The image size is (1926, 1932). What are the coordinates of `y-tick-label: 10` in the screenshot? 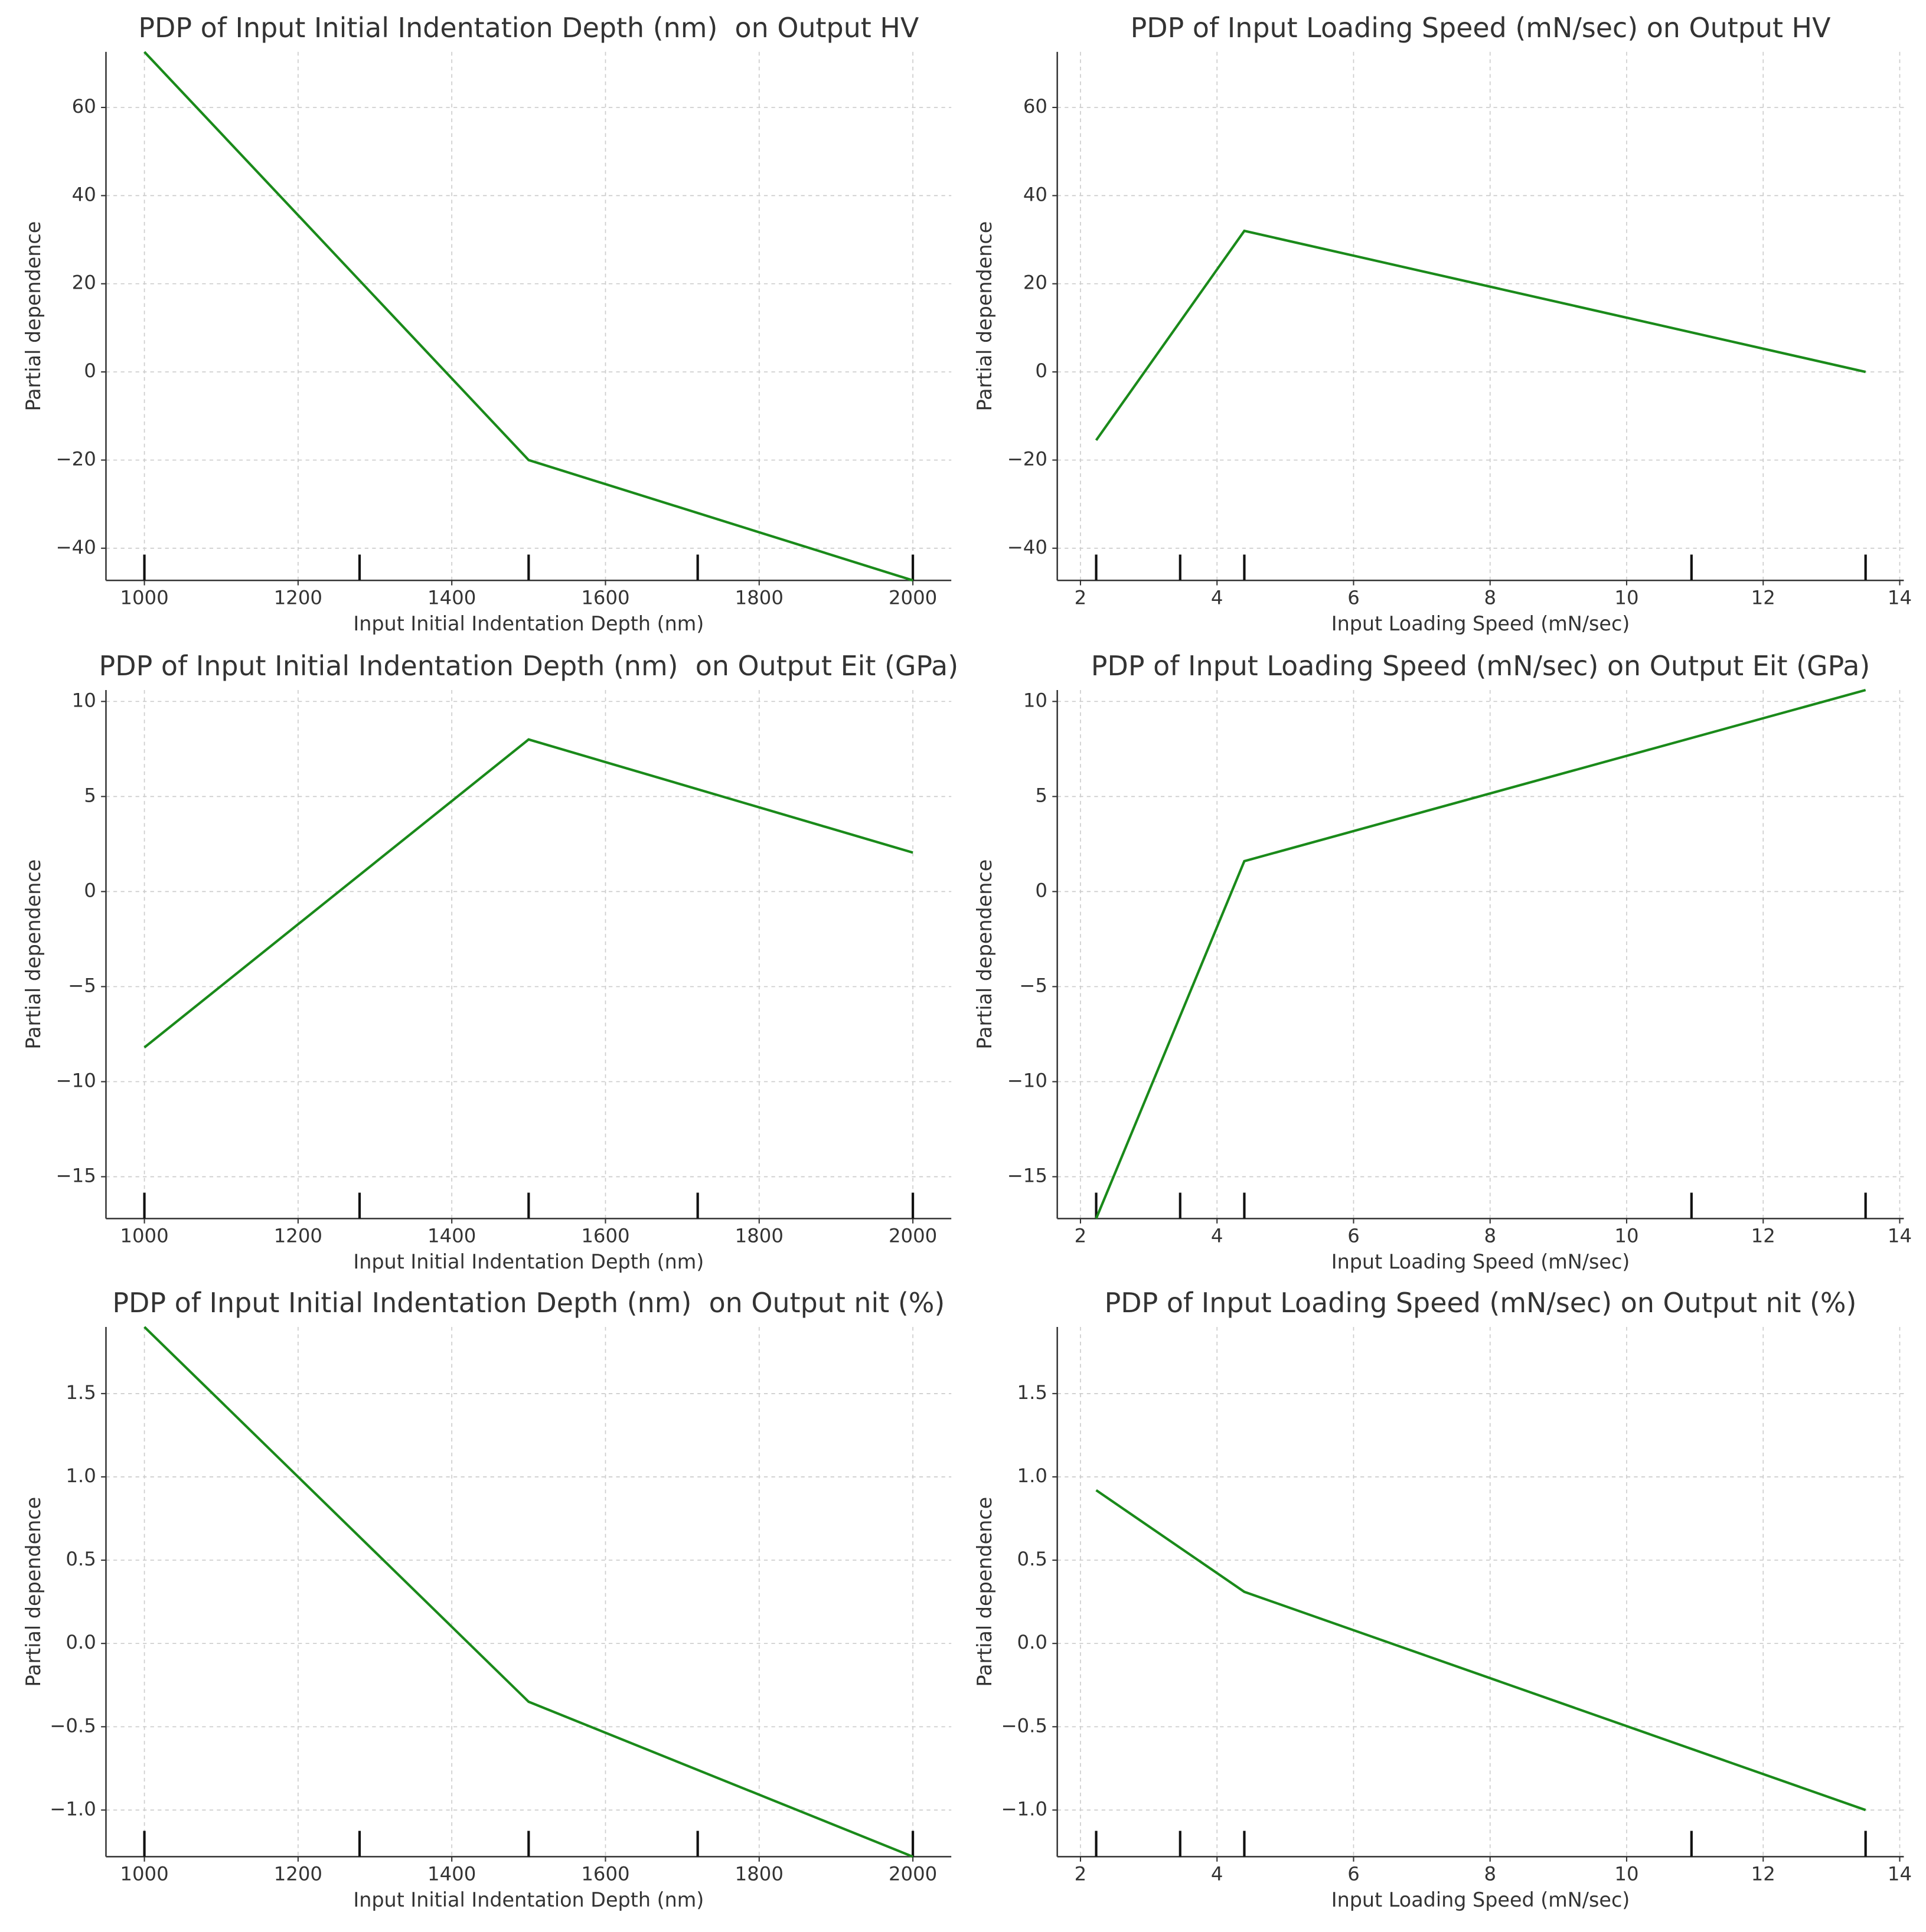 It's located at (1035, 700).